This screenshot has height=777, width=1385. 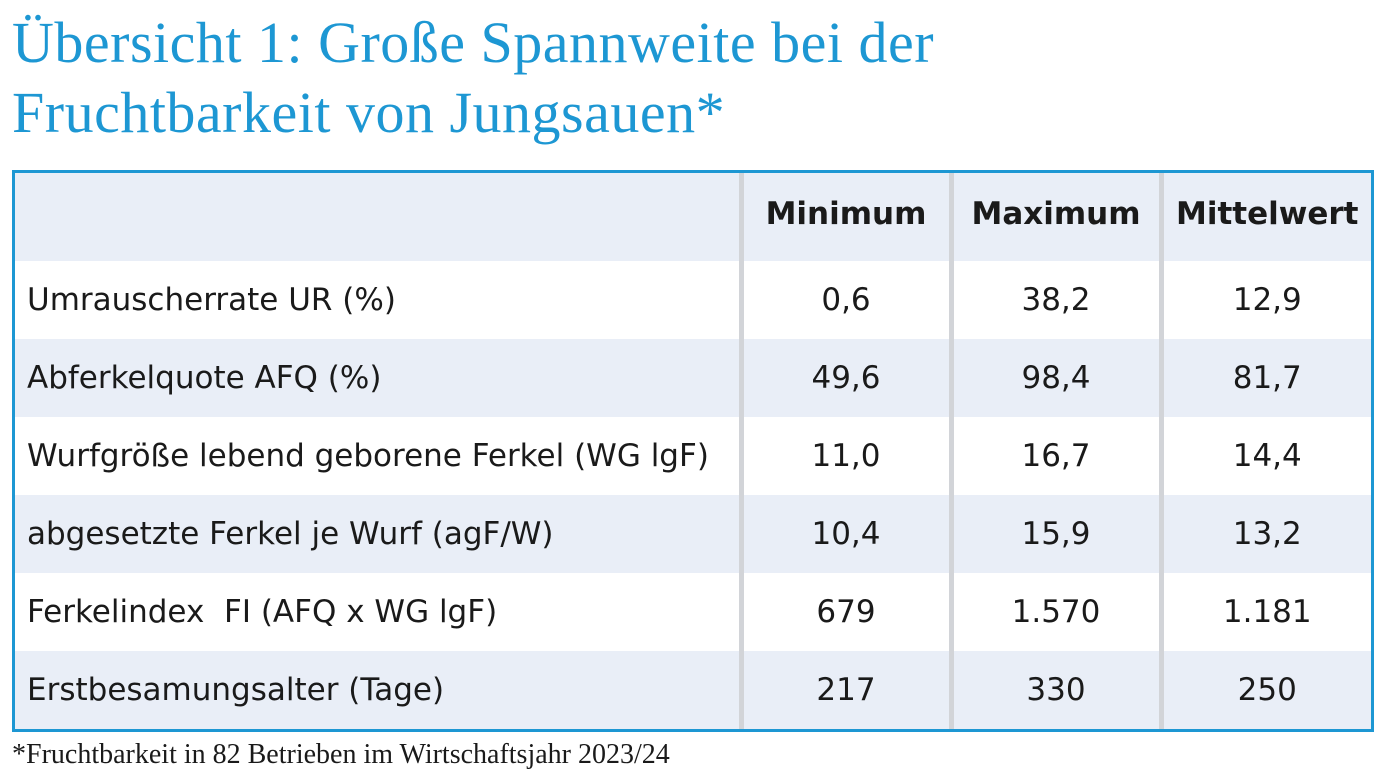 I want to click on table-header-row: Minimum Maximum Mittelwert, so click(x=693, y=217).